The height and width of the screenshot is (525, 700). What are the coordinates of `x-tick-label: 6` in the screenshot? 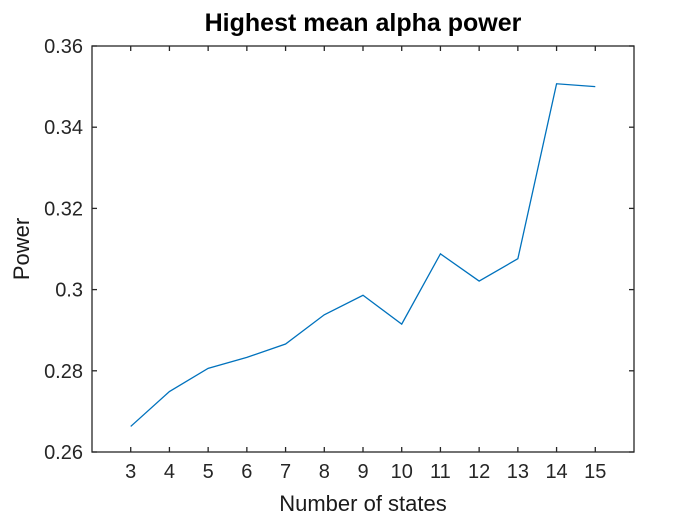 It's located at (246, 472).